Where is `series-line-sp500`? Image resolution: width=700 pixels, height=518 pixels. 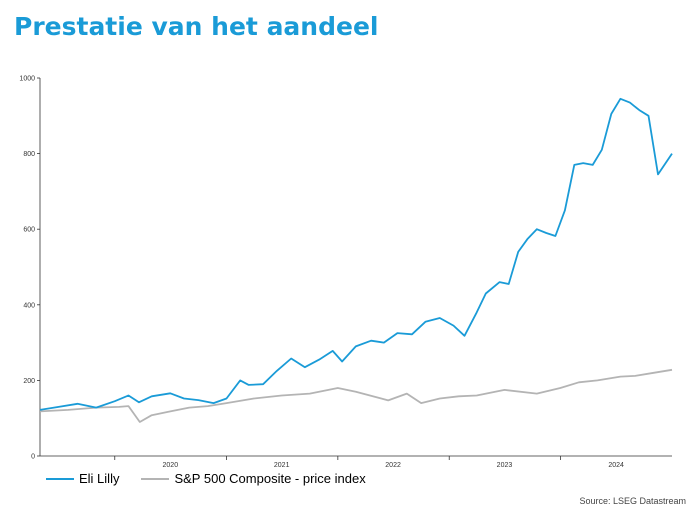 series-line-sp500 is located at coordinates (356, 395).